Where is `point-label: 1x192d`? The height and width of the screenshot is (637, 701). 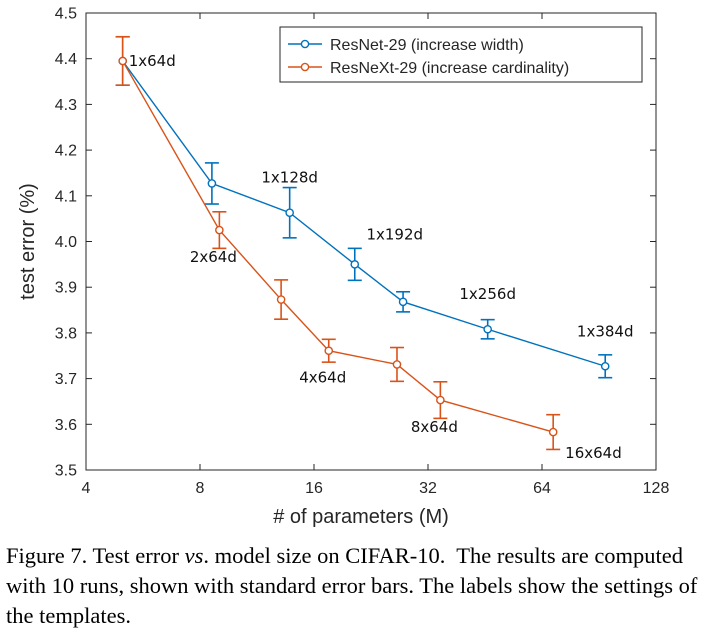
point-label: 1x192d is located at coordinates (394, 234).